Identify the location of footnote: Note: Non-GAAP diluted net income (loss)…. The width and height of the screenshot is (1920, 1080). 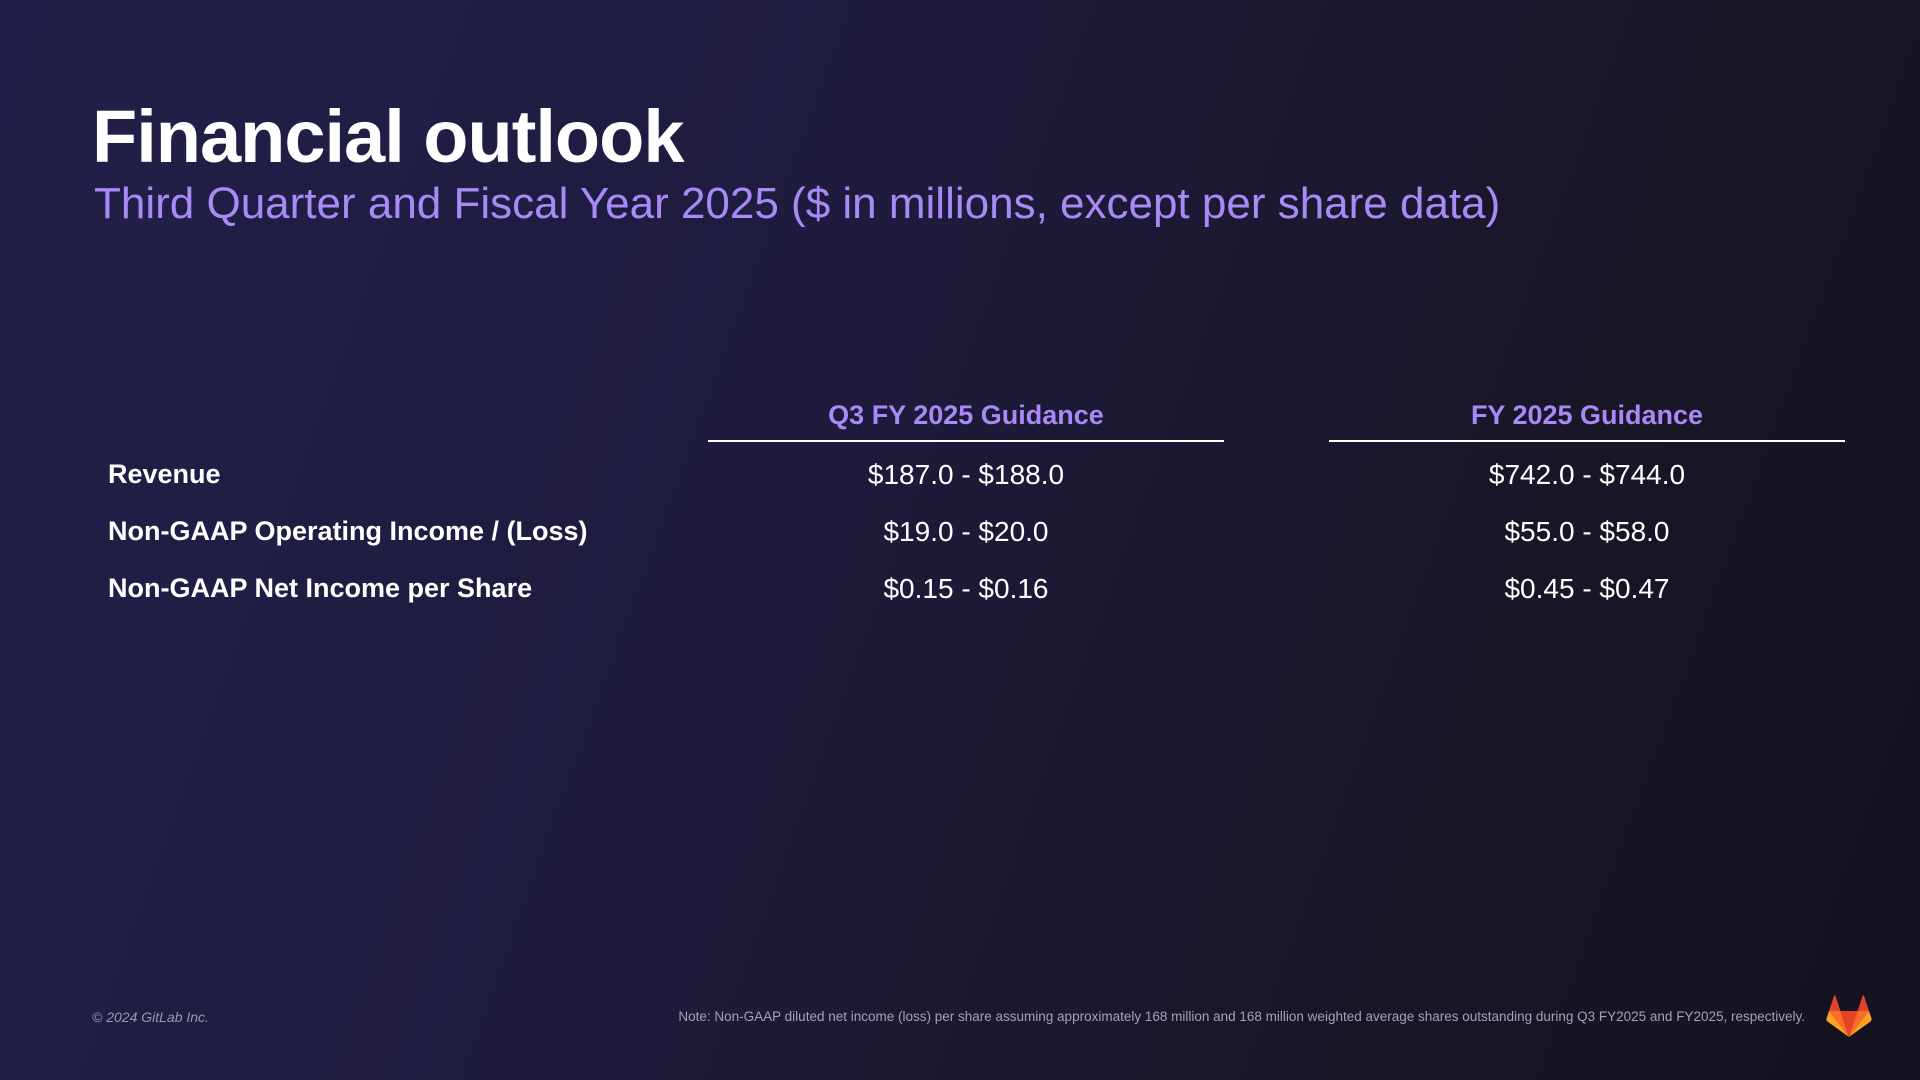
(1241, 1016).